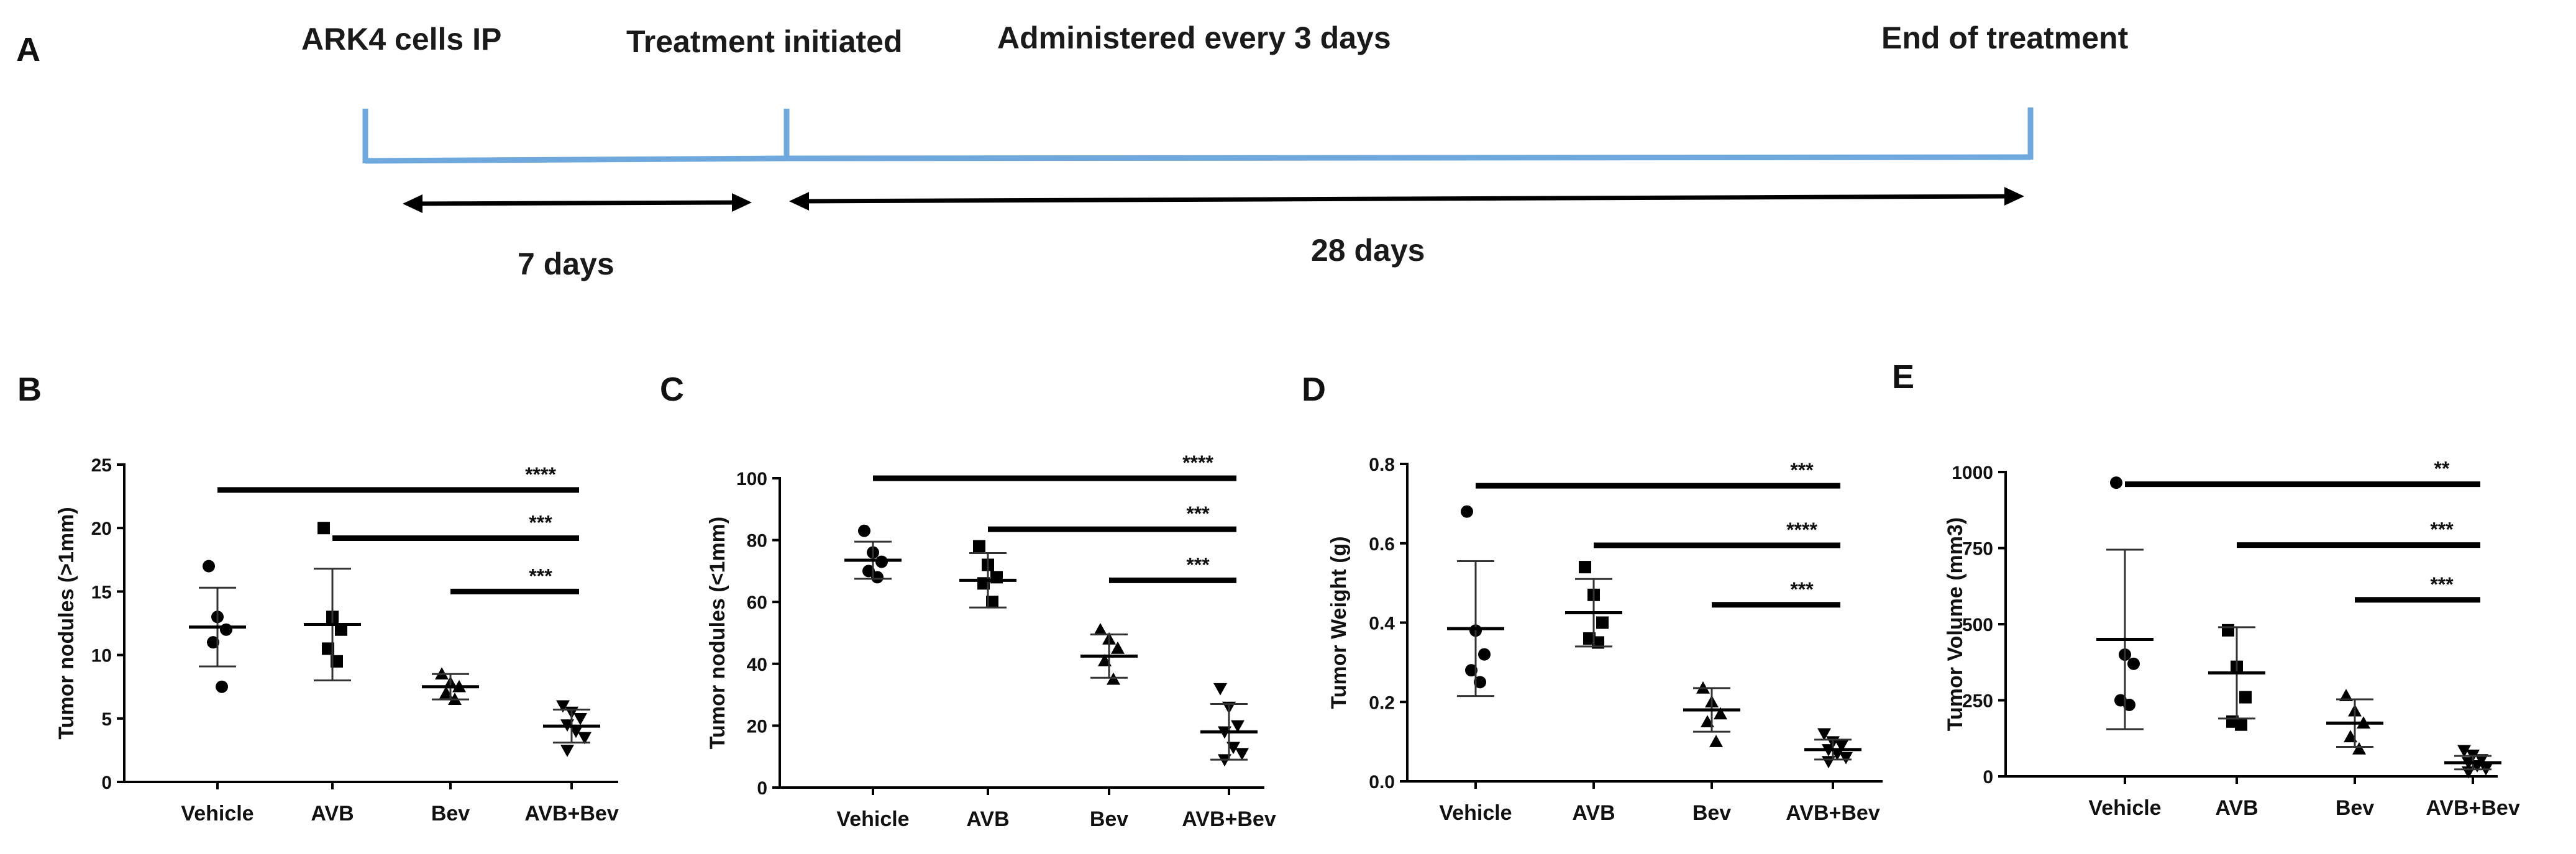 This screenshot has height=854, width=2576. I want to click on y-tick-label: 5, so click(106, 719).